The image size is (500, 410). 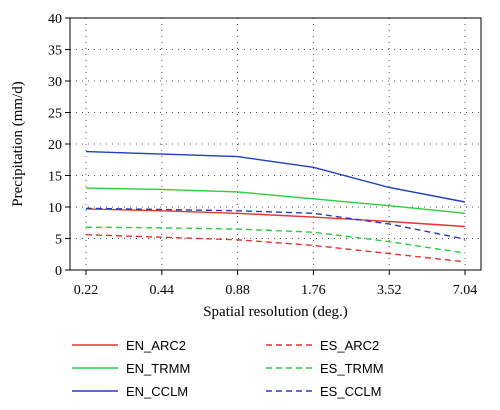 I want to click on y-tick-label: 35, so click(x=55, y=51).